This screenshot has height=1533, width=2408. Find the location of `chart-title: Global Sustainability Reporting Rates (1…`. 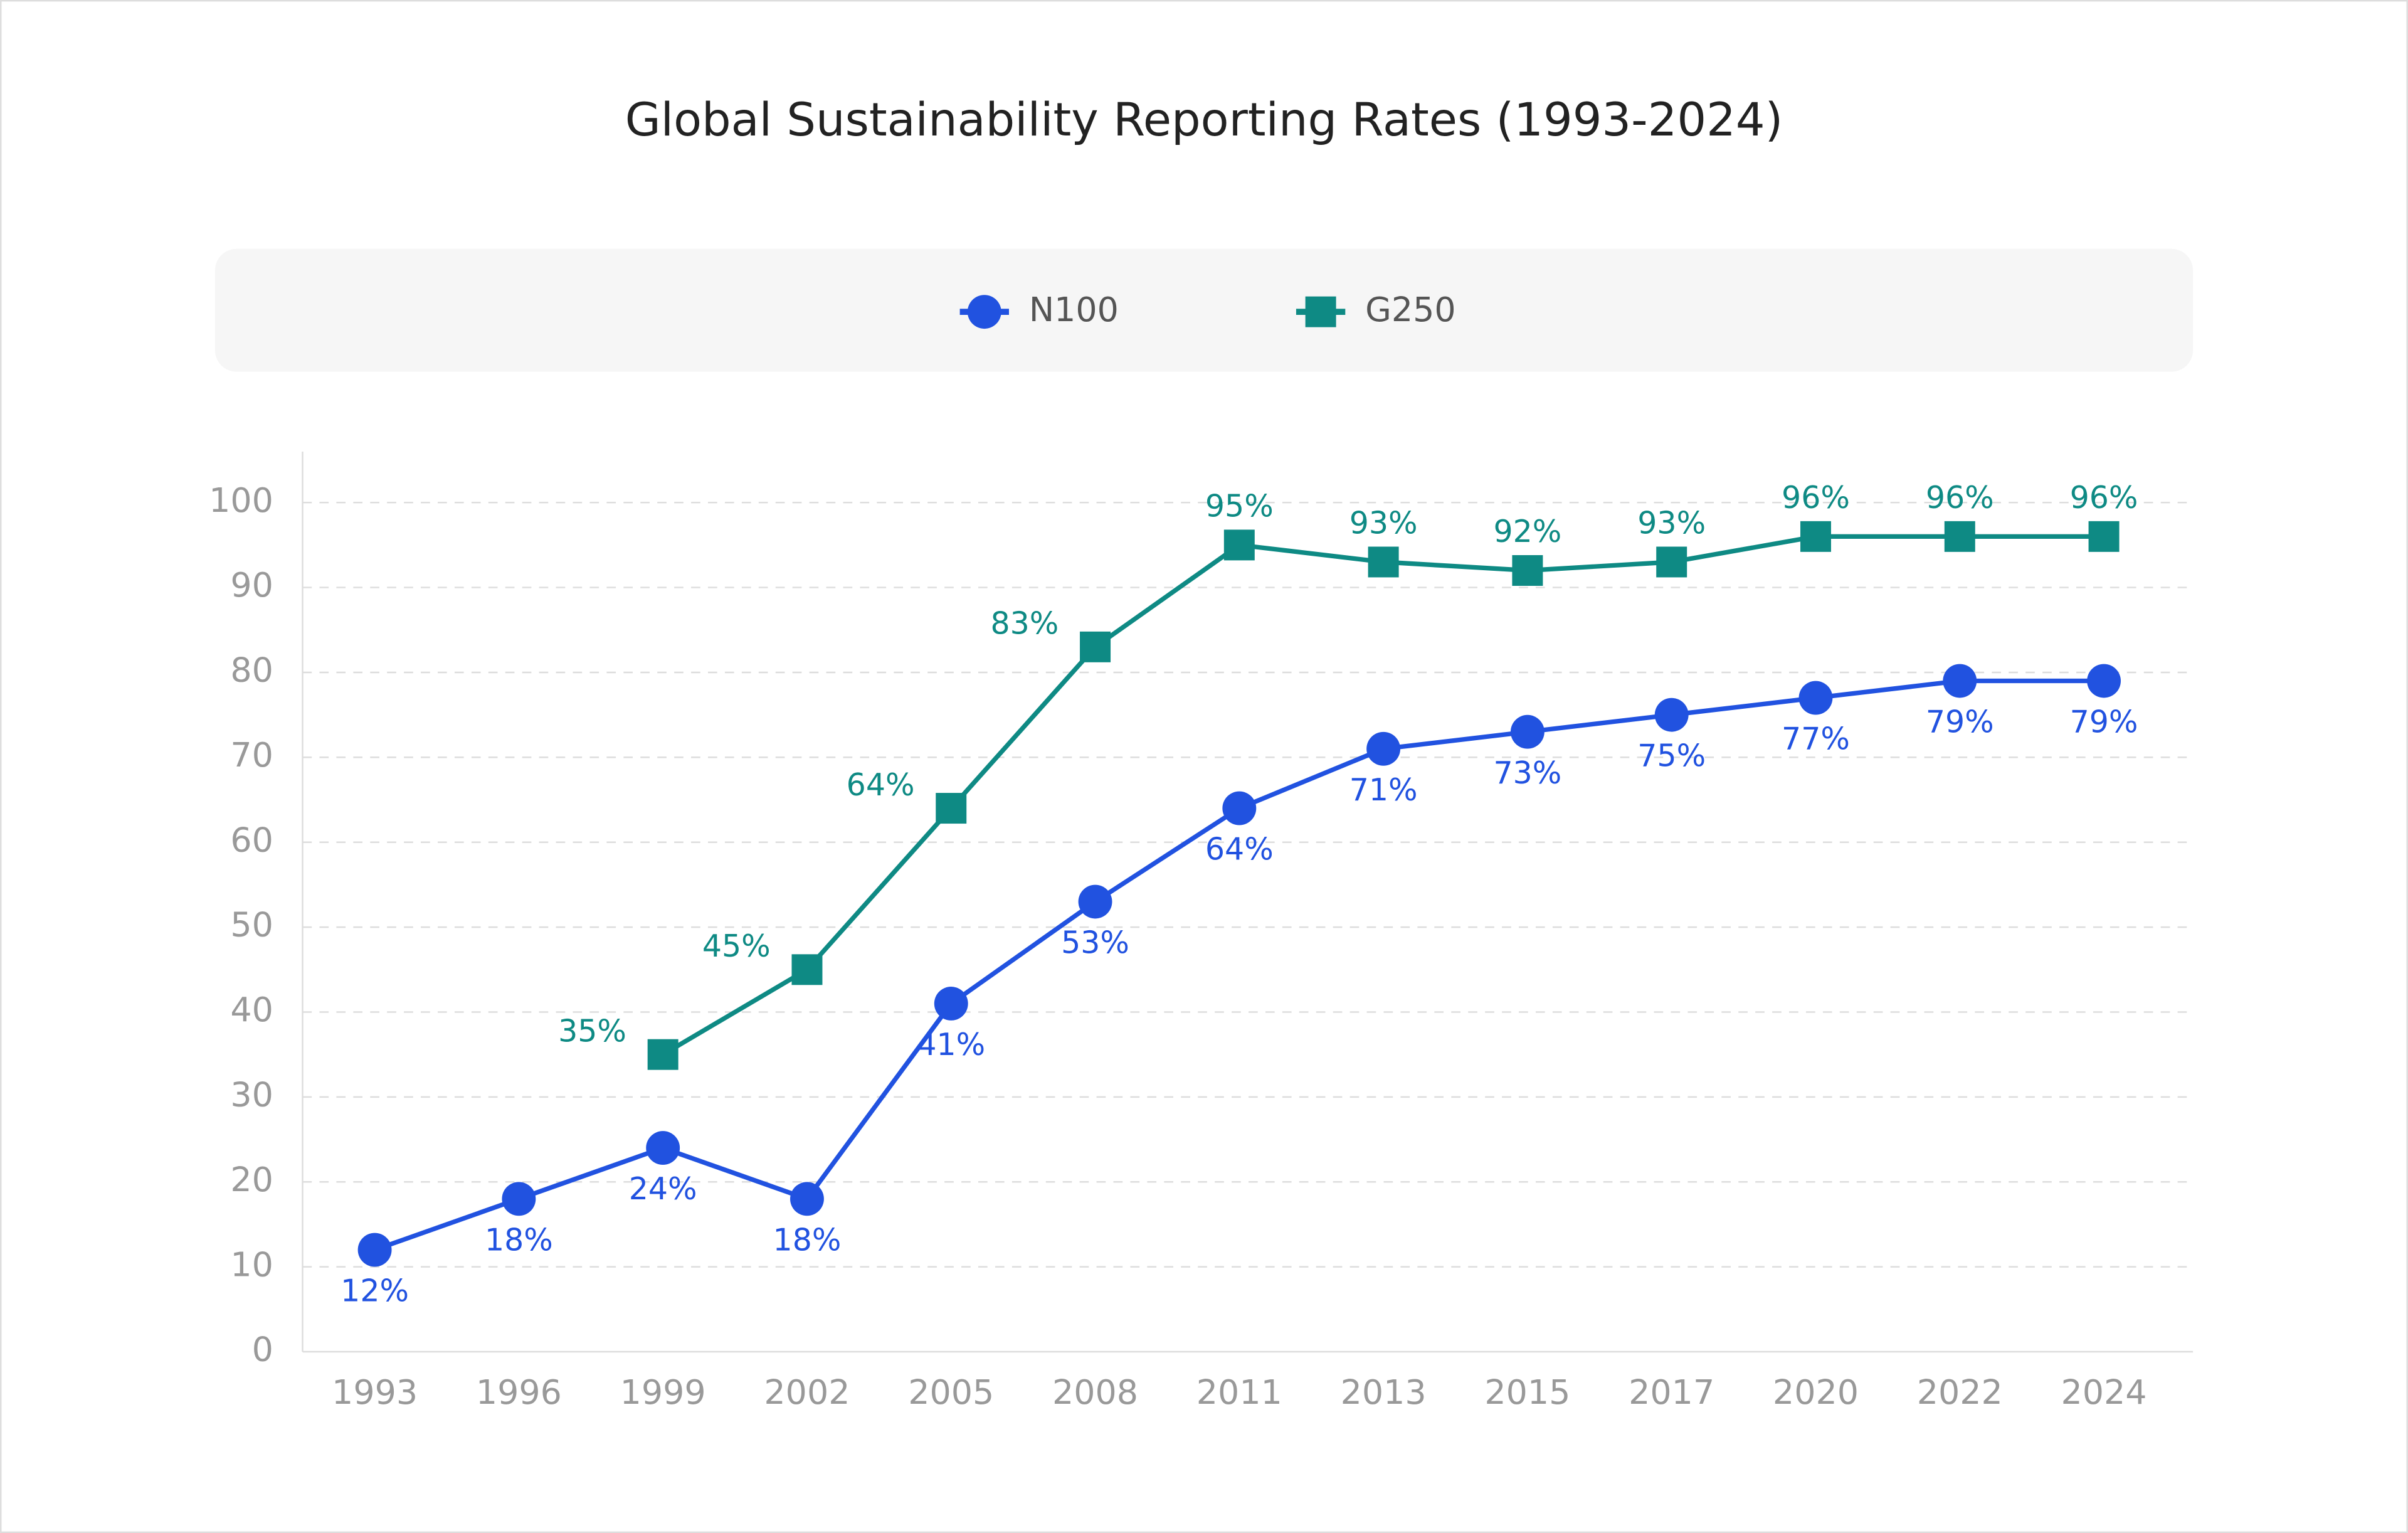

chart-title: Global Sustainability Reporting Rates (1… is located at coordinates (1204, 120).